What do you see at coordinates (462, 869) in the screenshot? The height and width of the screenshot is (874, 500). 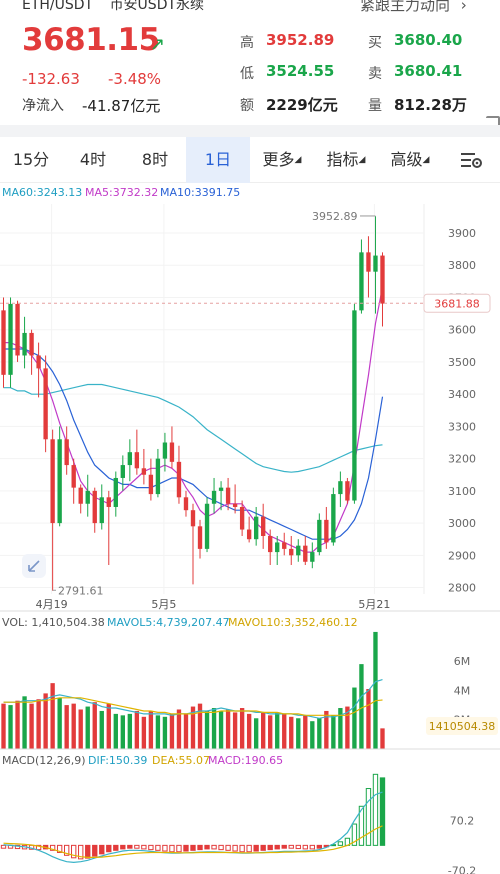 I see `macd-tick-label: -70.2` at bounding box center [462, 869].